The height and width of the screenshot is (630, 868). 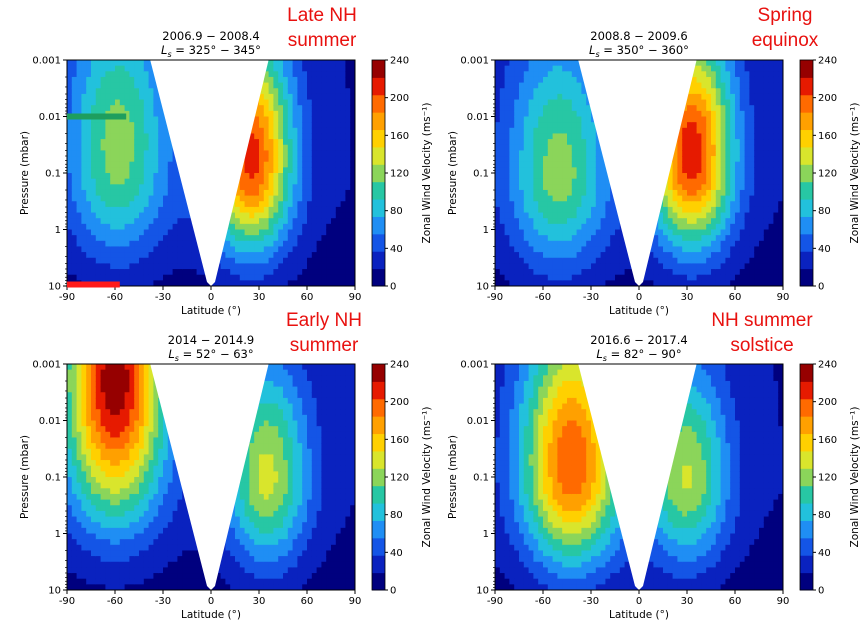 What do you see at coordinates (399, 61) in the screenshot?
I see `colorbar-tick-label: 240` at bounding box center [399, 61].